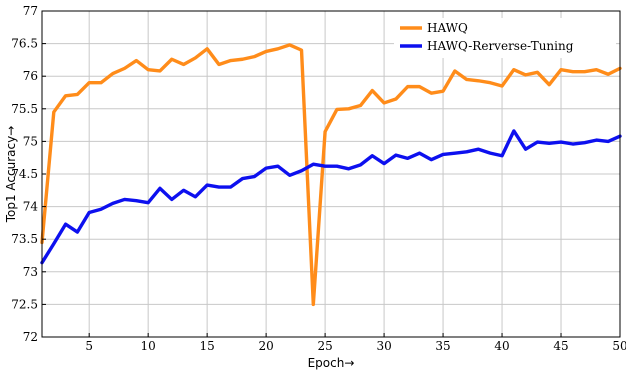 The image size is (626, 373). Describe the element at coordinates (30, 337) in the screenshot. I see `y-tick-label: 72` at that location.